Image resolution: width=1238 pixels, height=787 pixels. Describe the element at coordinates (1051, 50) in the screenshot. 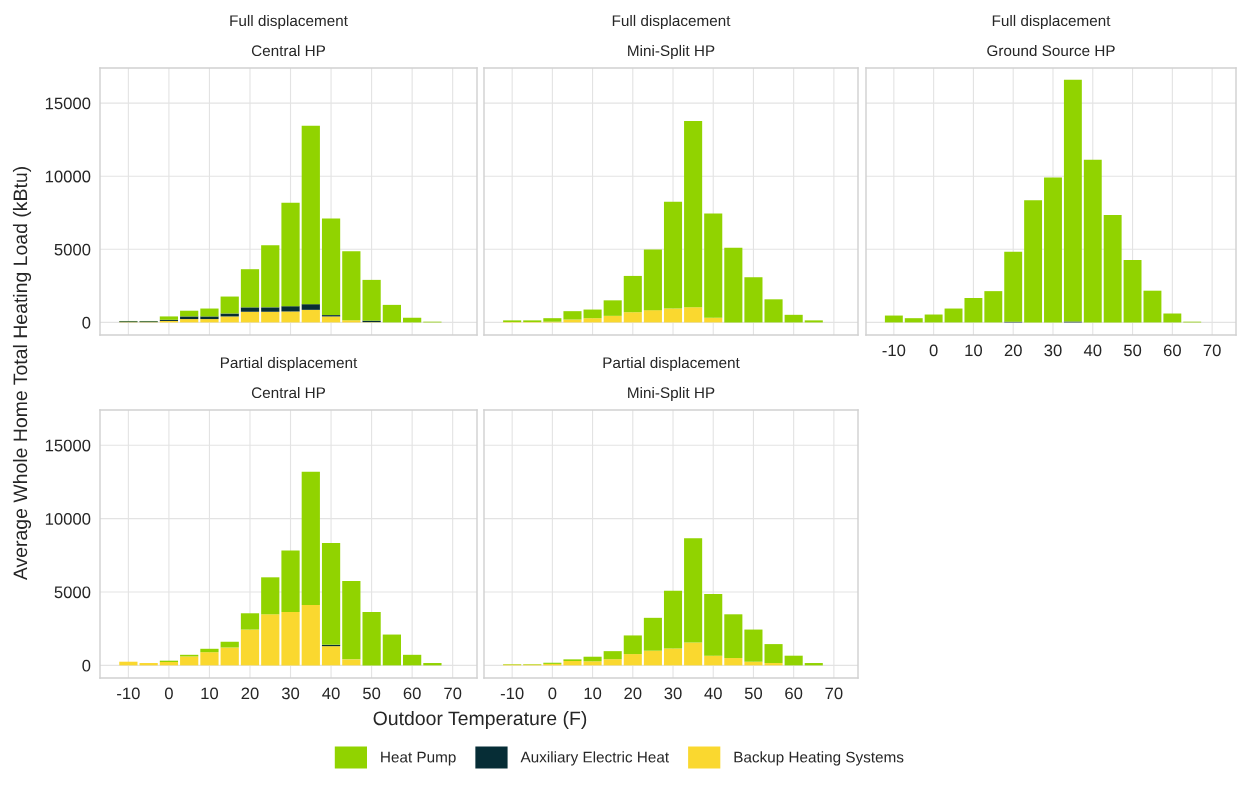

I see `chart-subtitle: Ground Source HP` at that location.